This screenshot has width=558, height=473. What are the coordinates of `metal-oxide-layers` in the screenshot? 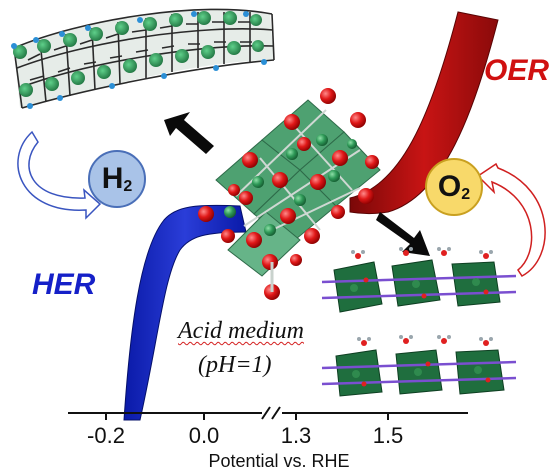 It's located at (419, 328).